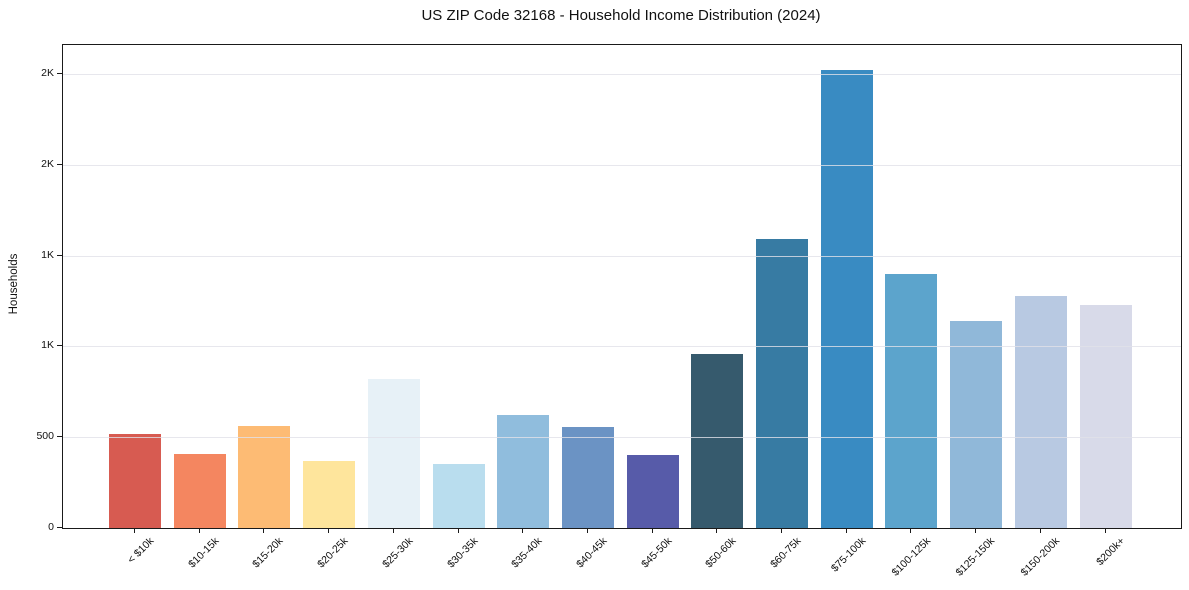 The width and height of the screenshot is (1189, 590). Describe the element at coordinates (45, 436) in the screenshot. I see `y-tick-label: 500` at that location.